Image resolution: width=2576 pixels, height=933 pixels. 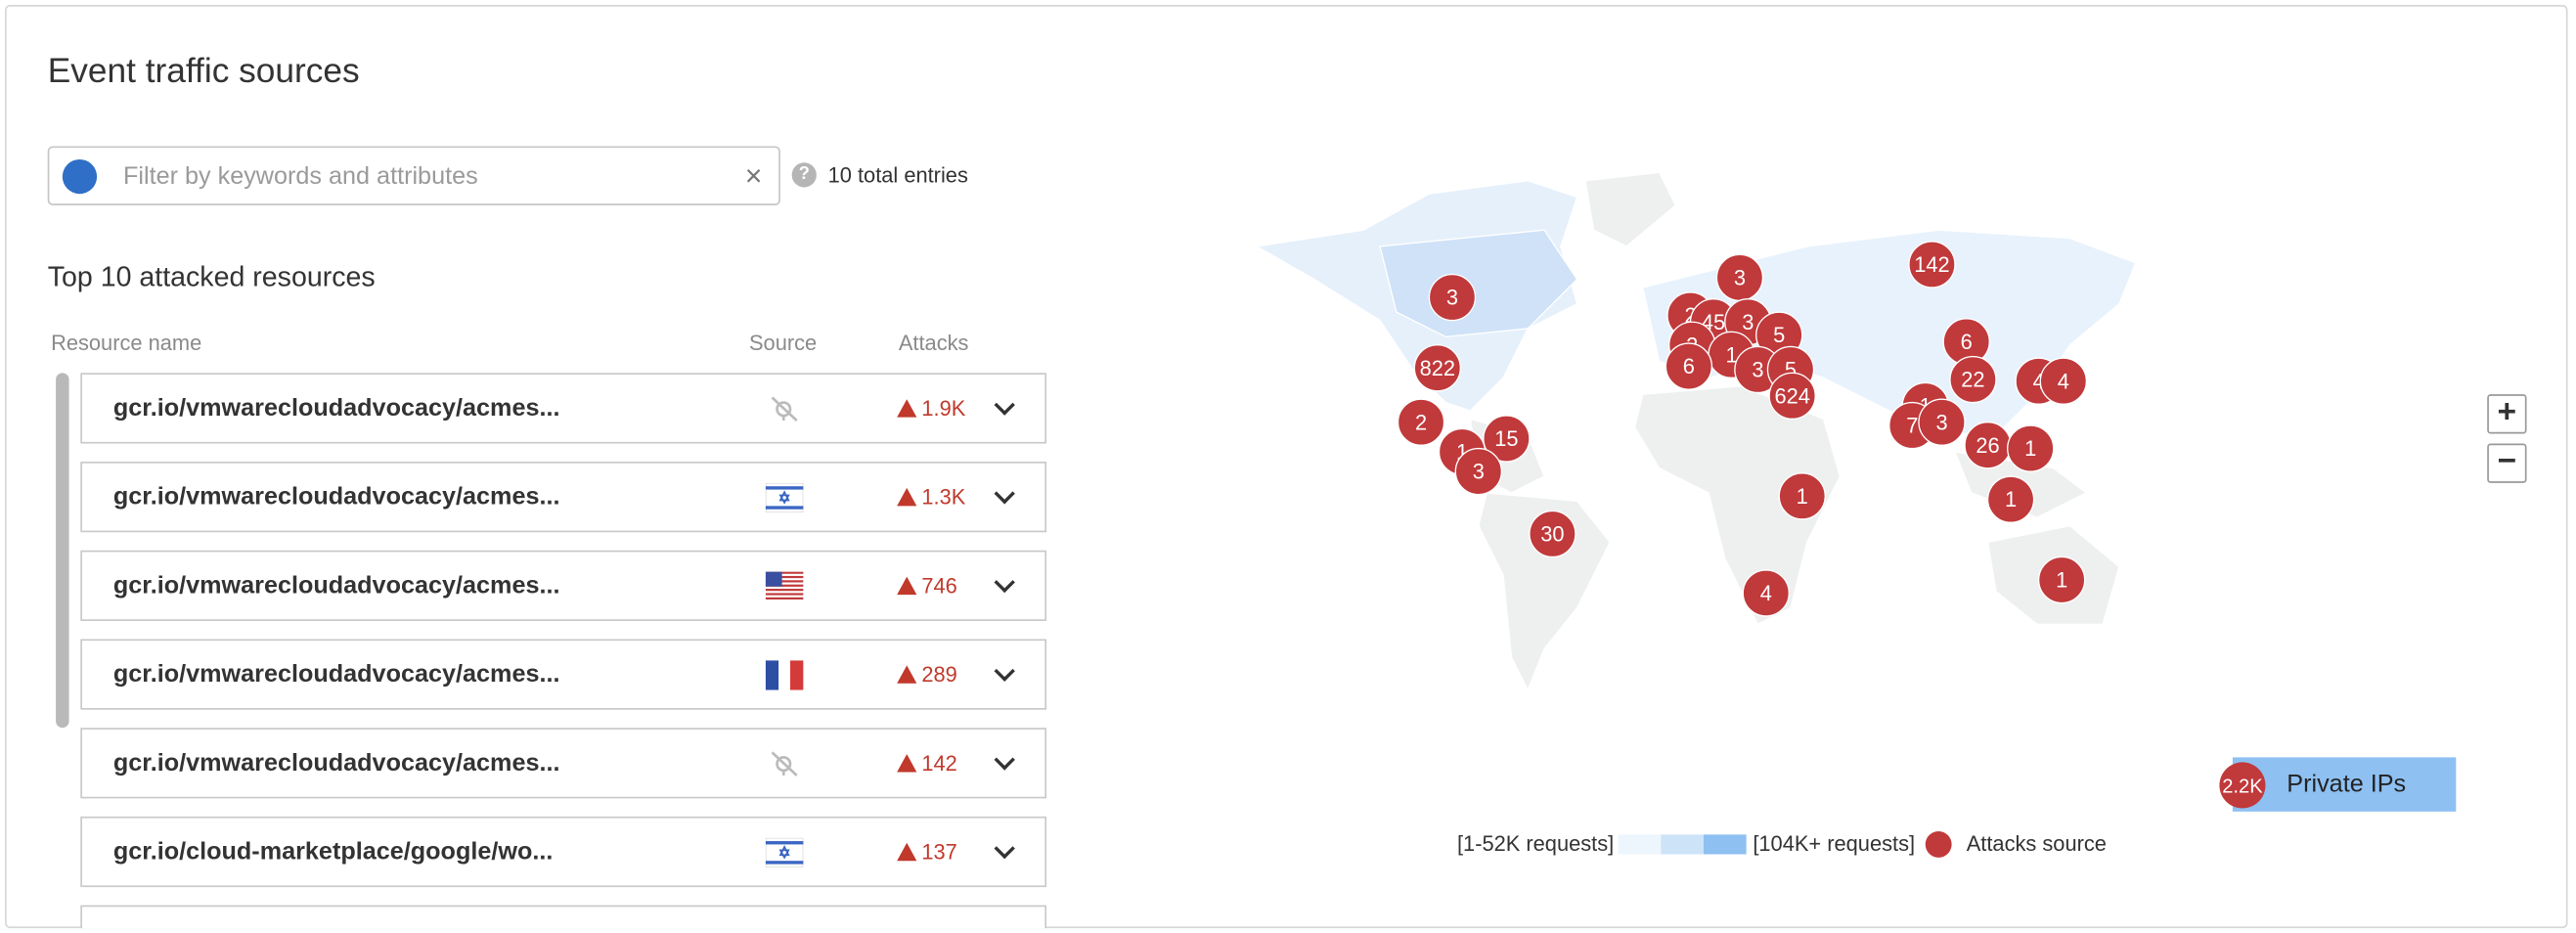 I want to click on marker: 26, so click(x=1988, y=445).